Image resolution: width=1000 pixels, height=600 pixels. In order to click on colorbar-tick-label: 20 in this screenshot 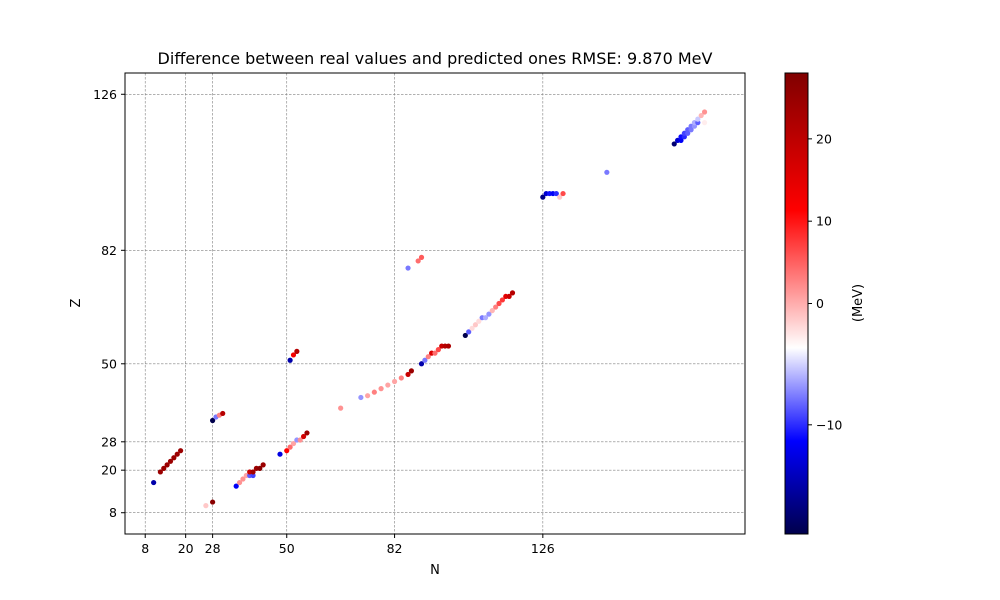, I will do `click(824, 138)`.